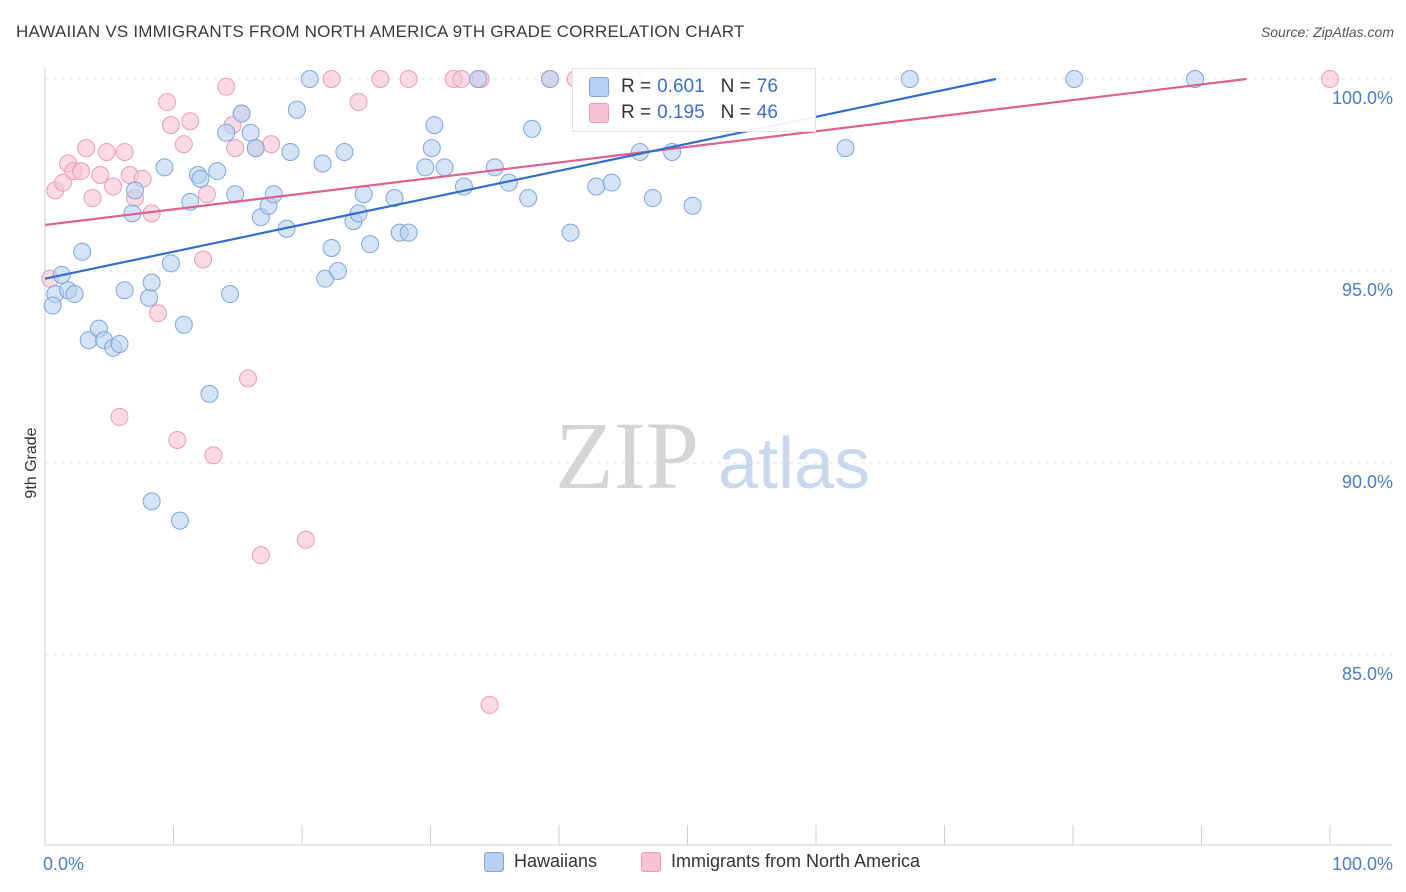 Image resolution: width=1406 pixels, height=892 pixels. Describe the element at coordinates (694, 100) in the screenshot. I see `legend: R = 0.601 N = 76 R = 0.195 N = 46` at that location.